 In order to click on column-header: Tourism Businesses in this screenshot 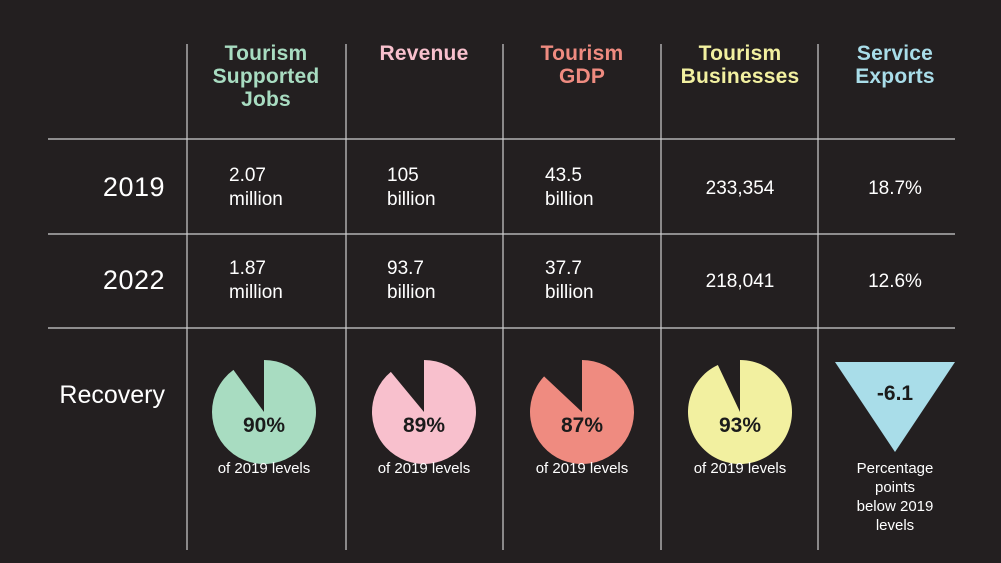, I will do `click(740, 65)`.